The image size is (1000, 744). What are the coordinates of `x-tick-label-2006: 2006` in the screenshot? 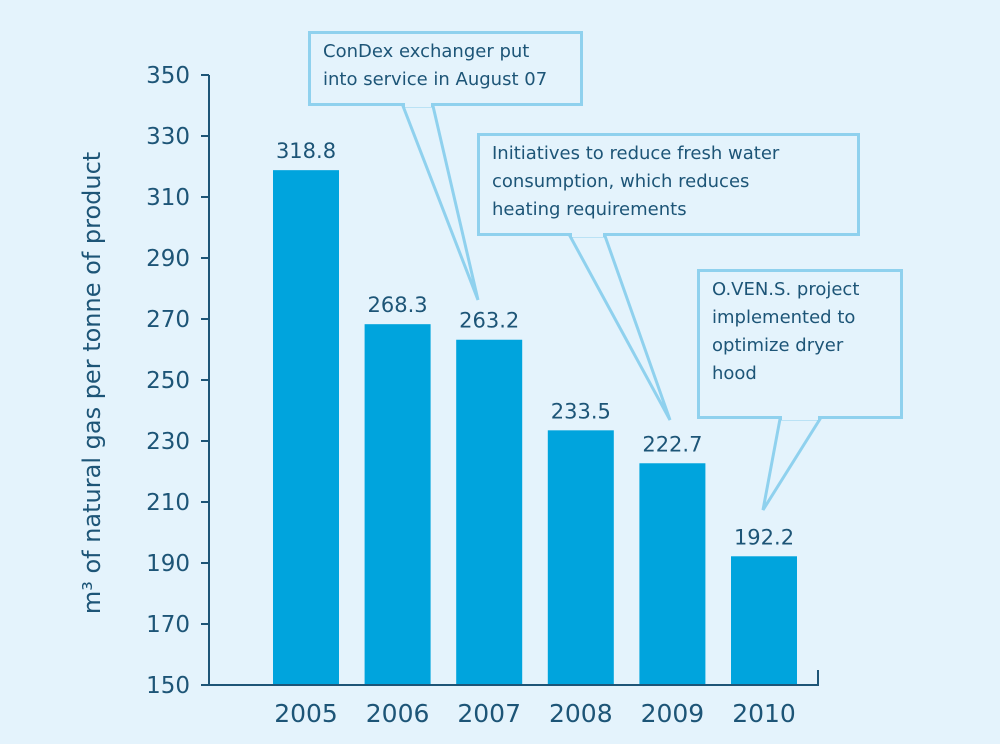 It's located at (398, 713).